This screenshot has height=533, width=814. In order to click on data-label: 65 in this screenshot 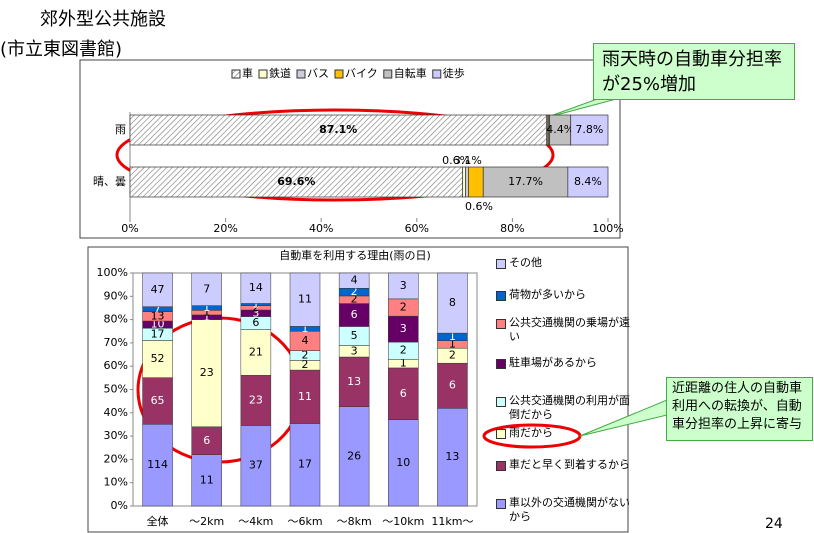, I will do `click(158, 400)`.